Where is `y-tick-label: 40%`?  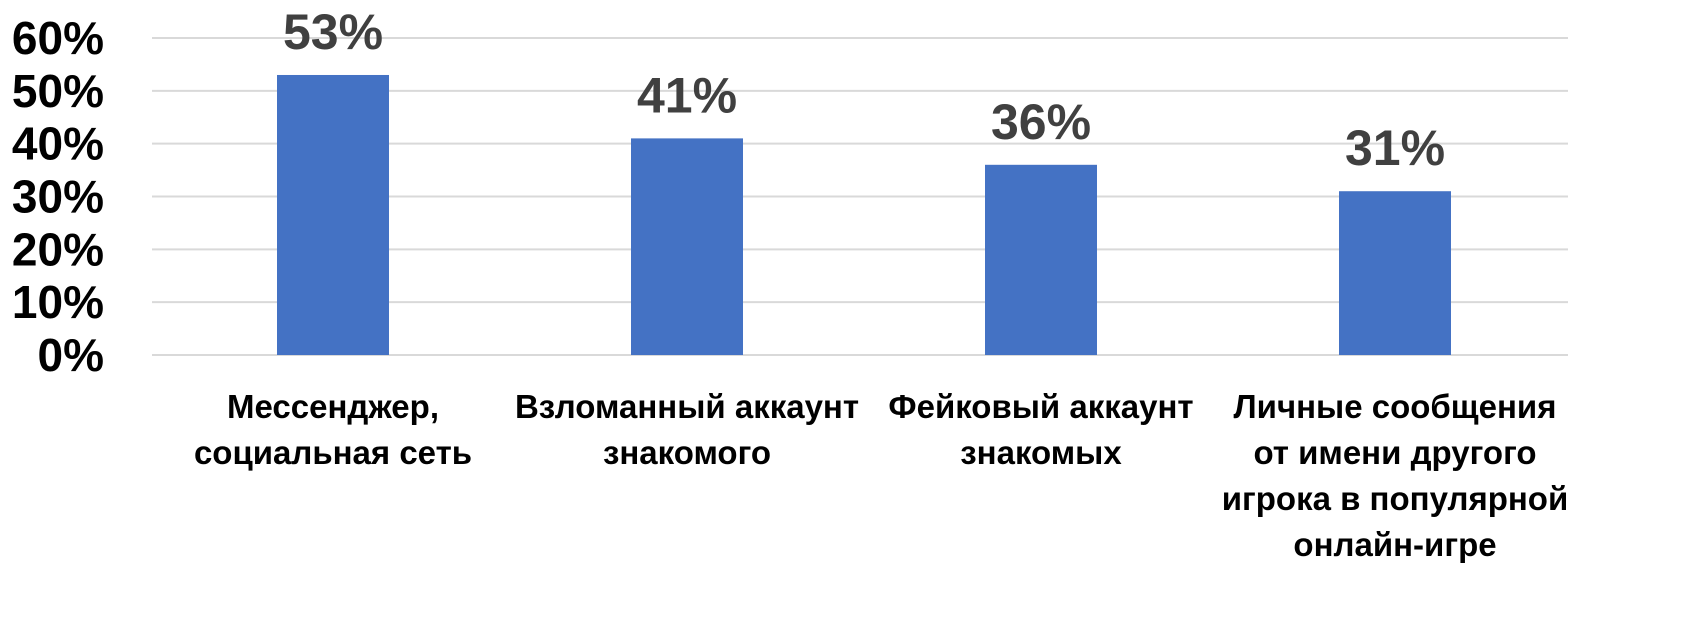 y-tick-label: 40% is located at coordinates (58, 144).